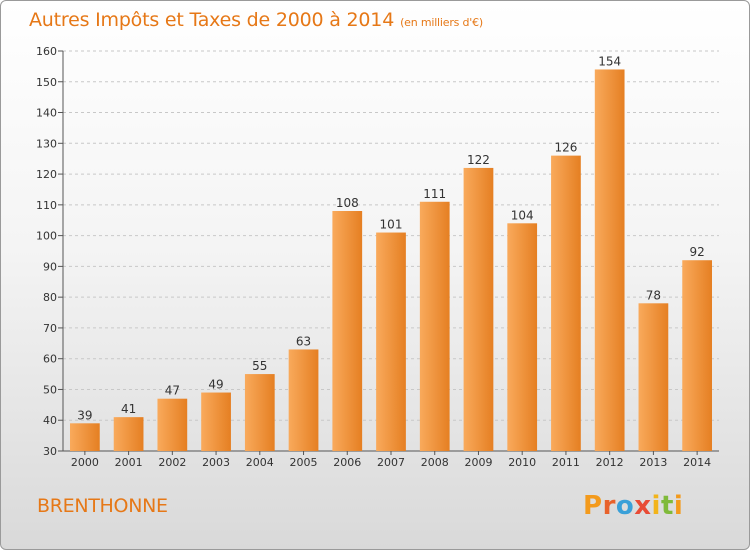 This screenshot has height=550, width=750. What do you see at coordinates (46, 236) in the screenshot?
I see `y-tick-label: 100` at bounding box center [46, 236].